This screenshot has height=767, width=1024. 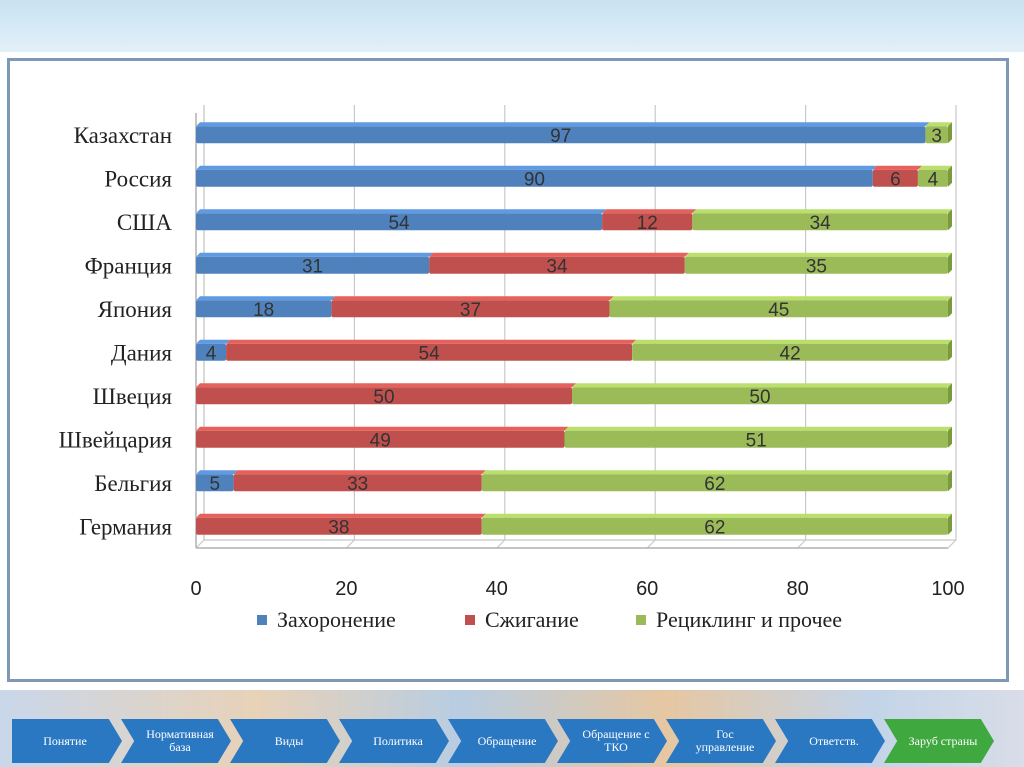 What do you see at coordinates (721, 741) in the screenshot?
I see `nav-item: Гос управление` at bounding box center [721, 741].